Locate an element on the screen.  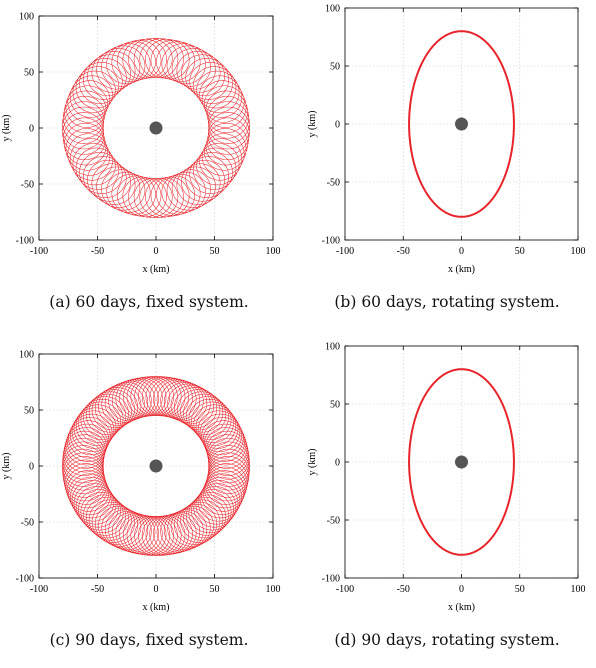
caption-d: (d) 90 days, rotating system. is located at coordinates (447, 640).